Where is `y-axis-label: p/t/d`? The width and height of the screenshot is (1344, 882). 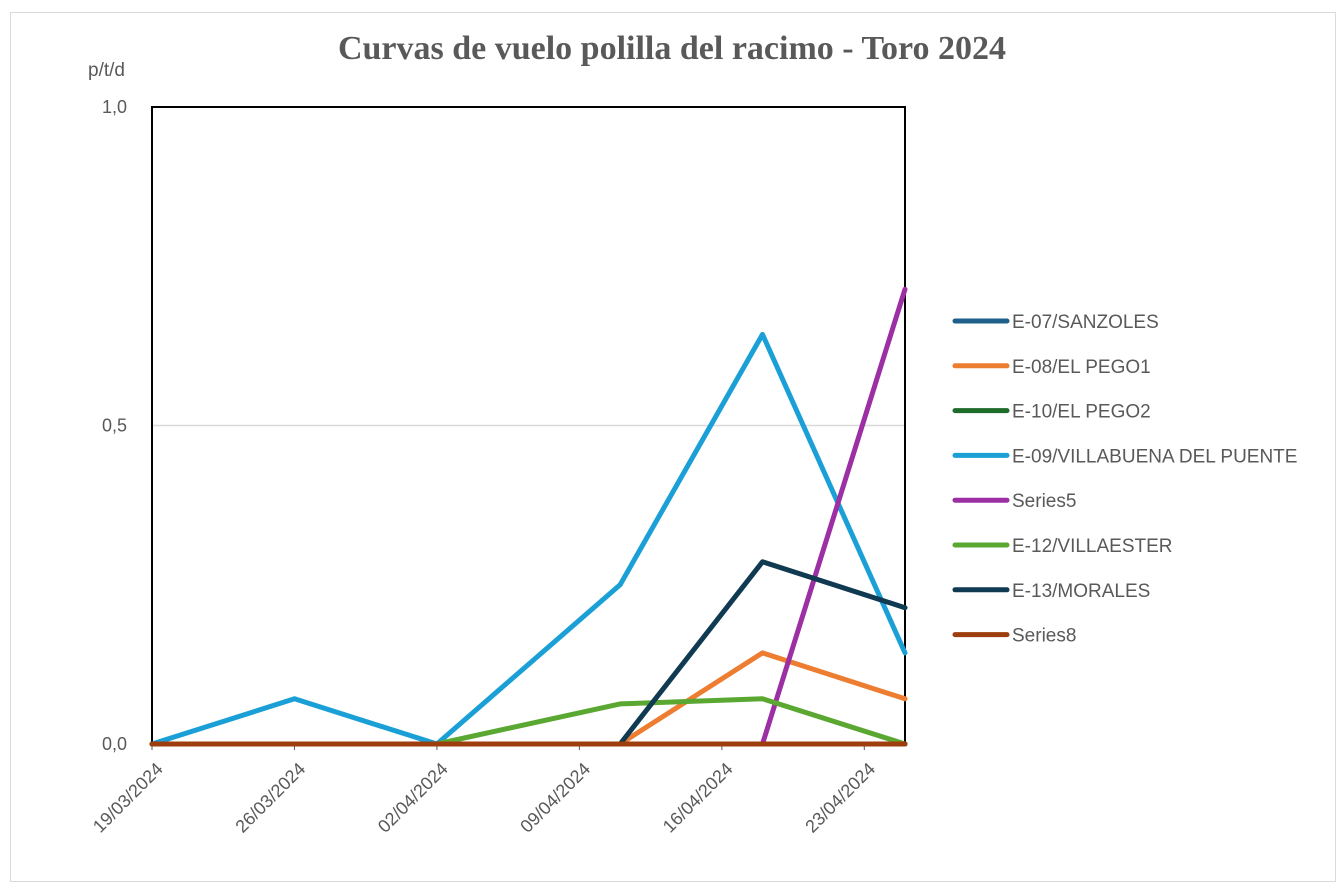
y-axis-label: p/t/d is located at coordinates (106, 70).